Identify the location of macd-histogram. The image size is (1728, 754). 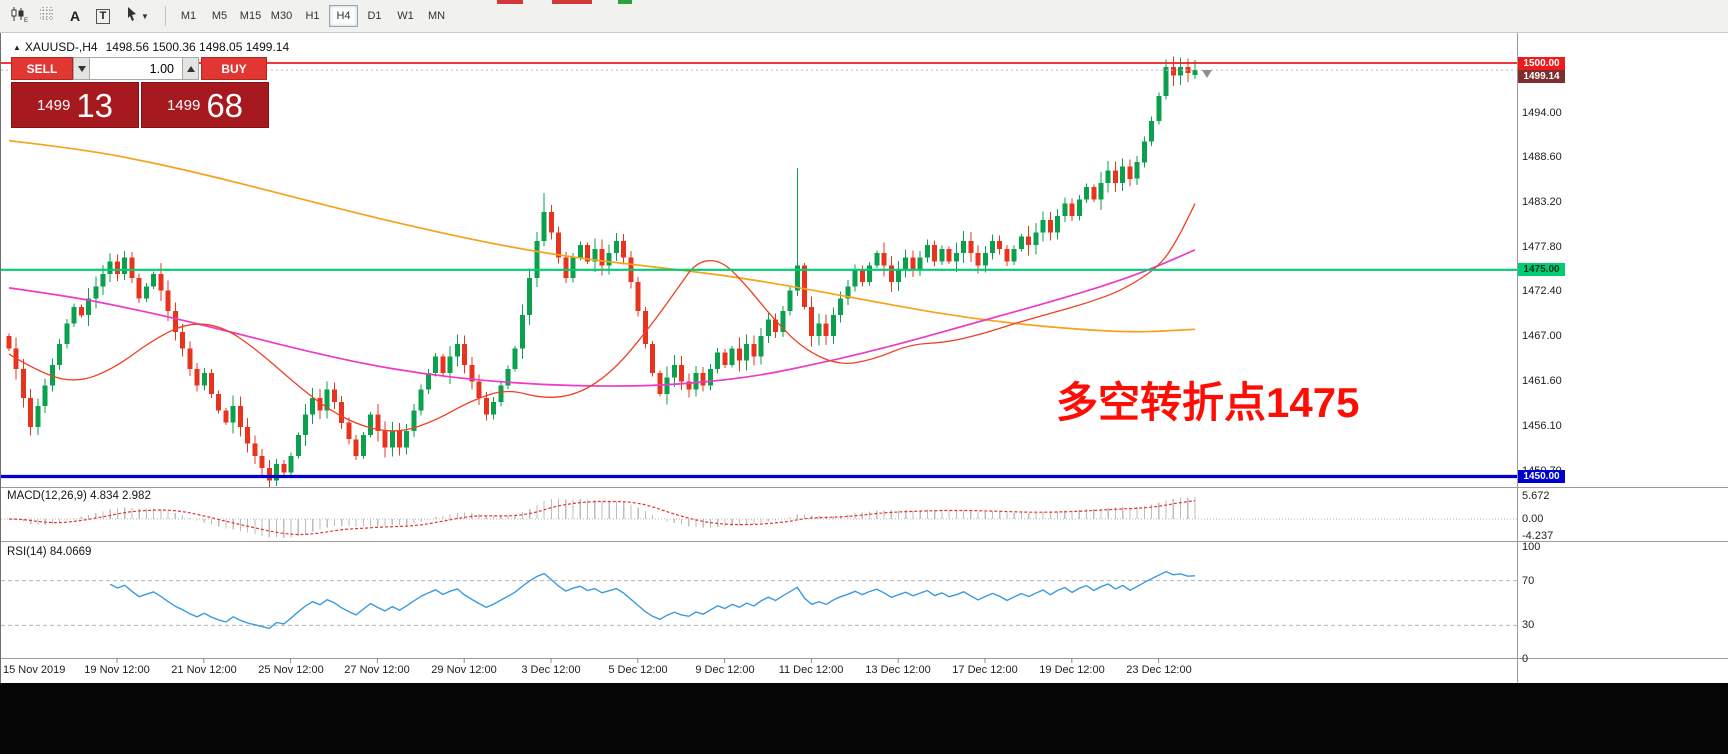
(605, 517).